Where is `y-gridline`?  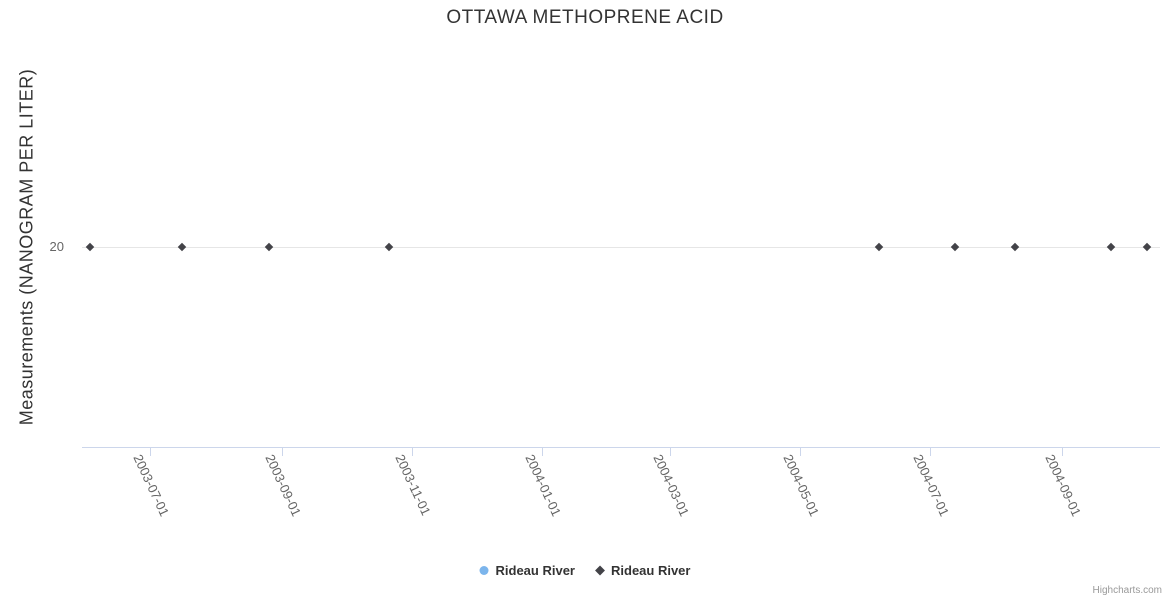
y-gridline is located at coordinates (621, 247).